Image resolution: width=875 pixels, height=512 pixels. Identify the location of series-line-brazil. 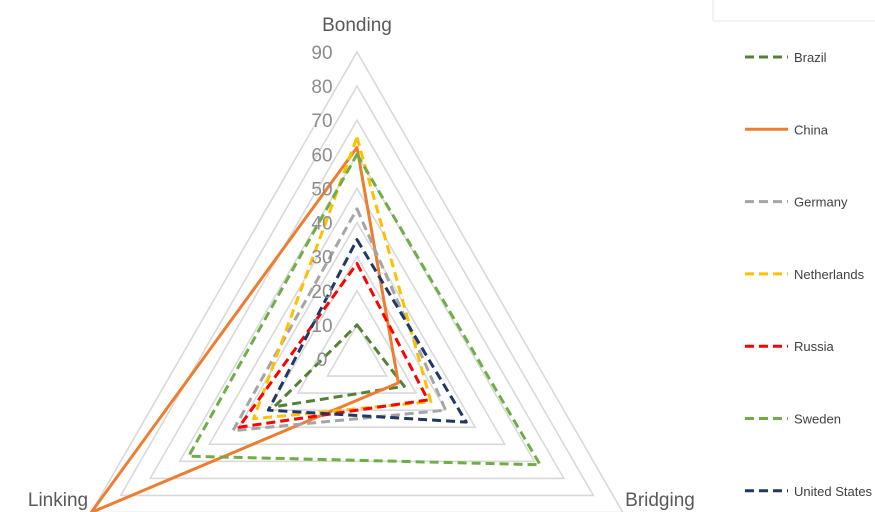
(339, 366).